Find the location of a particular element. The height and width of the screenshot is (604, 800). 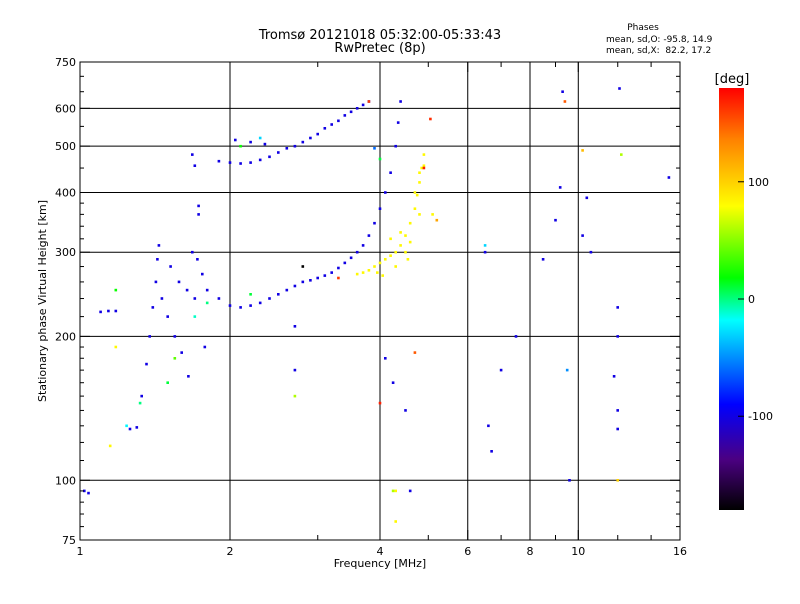

y-tick-label: 750 is located at coordinates (65, 62).